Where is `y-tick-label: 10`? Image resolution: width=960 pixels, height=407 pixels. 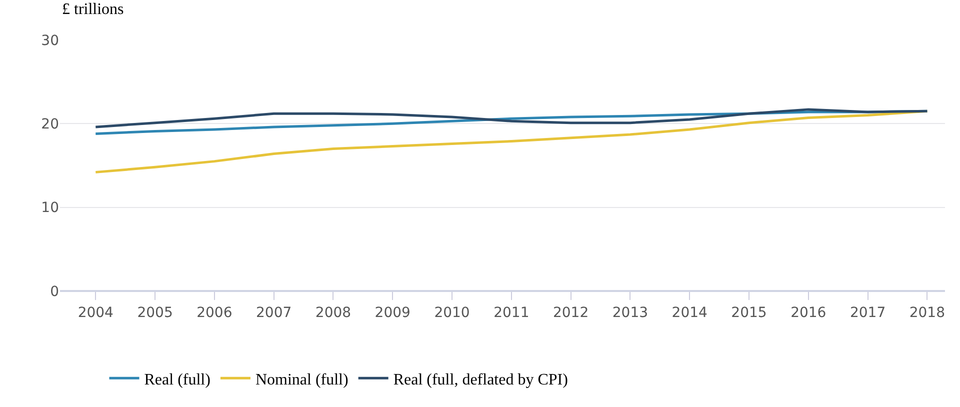
y-tick-label: 10 is located at coordinates (50, 208).